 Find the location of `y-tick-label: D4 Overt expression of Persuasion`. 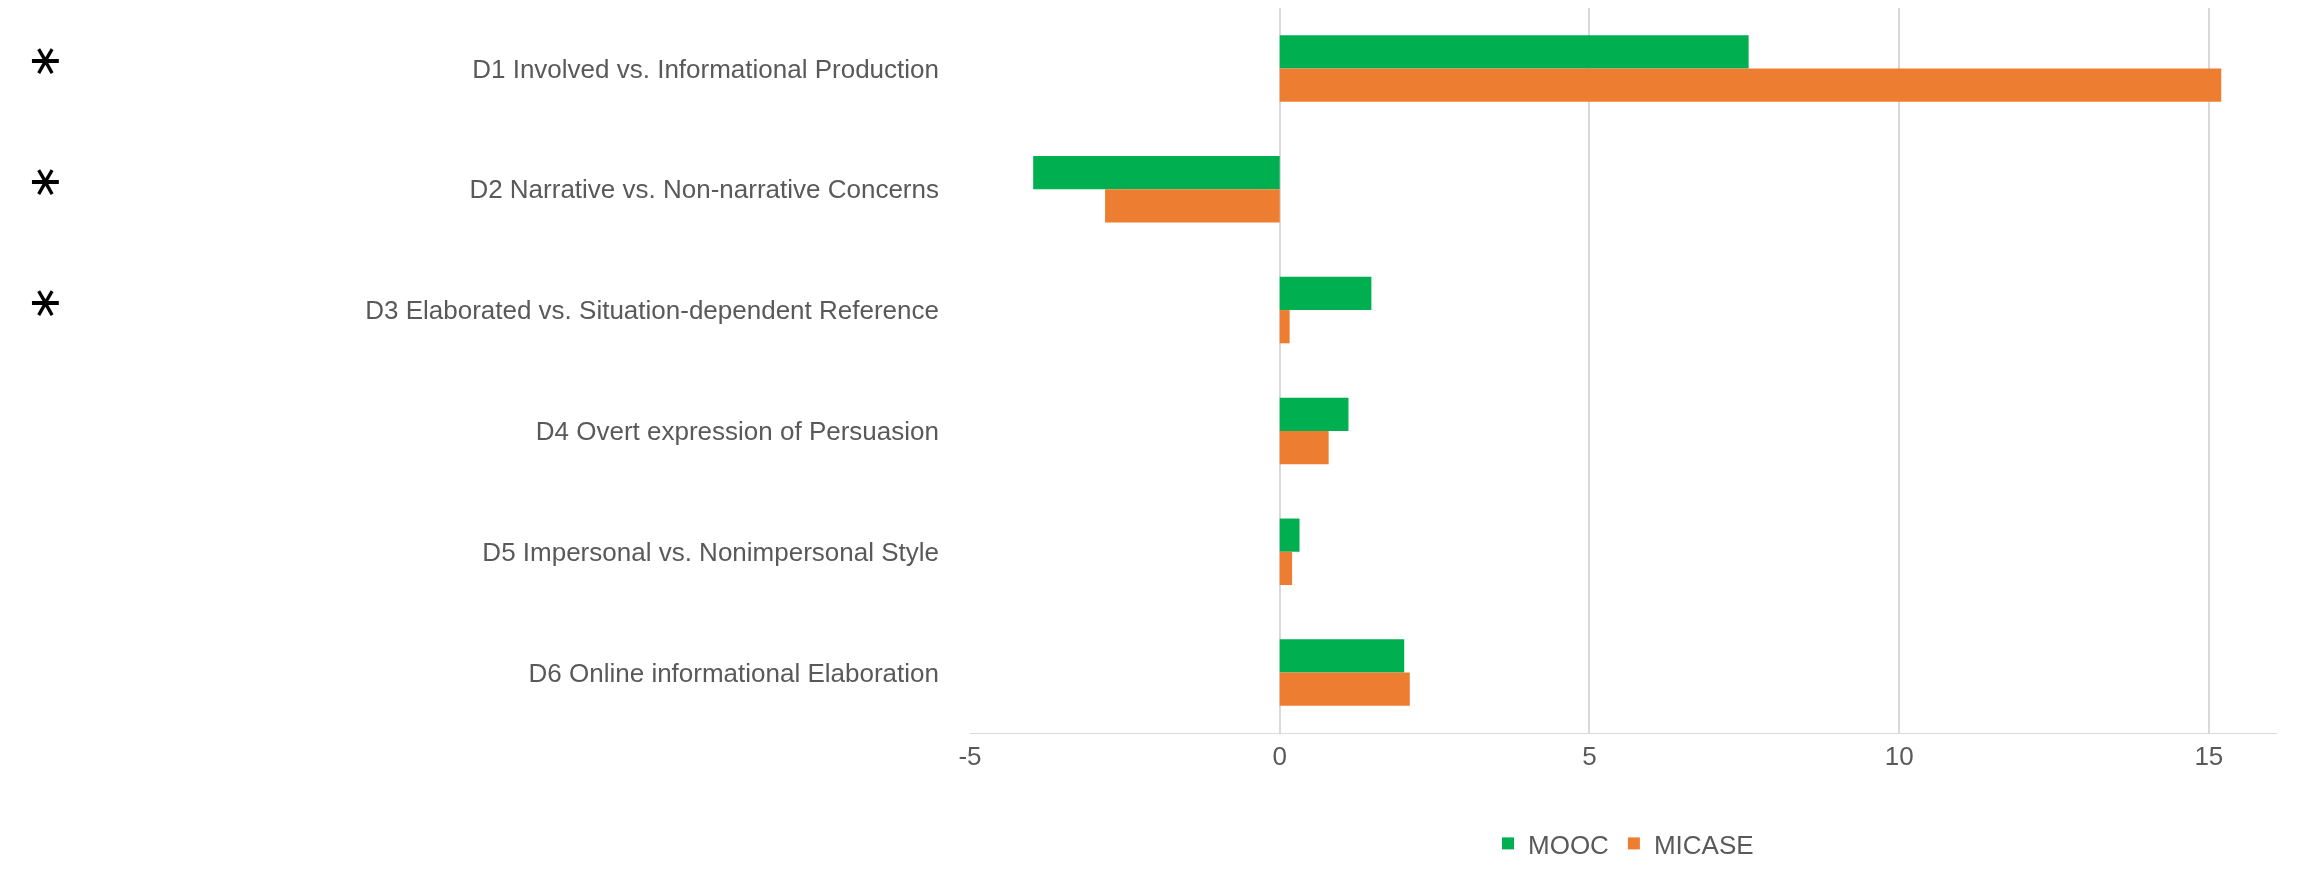

y-tick-label: D4 Overt expression of Persuasion is located at coordinates (737, 431).